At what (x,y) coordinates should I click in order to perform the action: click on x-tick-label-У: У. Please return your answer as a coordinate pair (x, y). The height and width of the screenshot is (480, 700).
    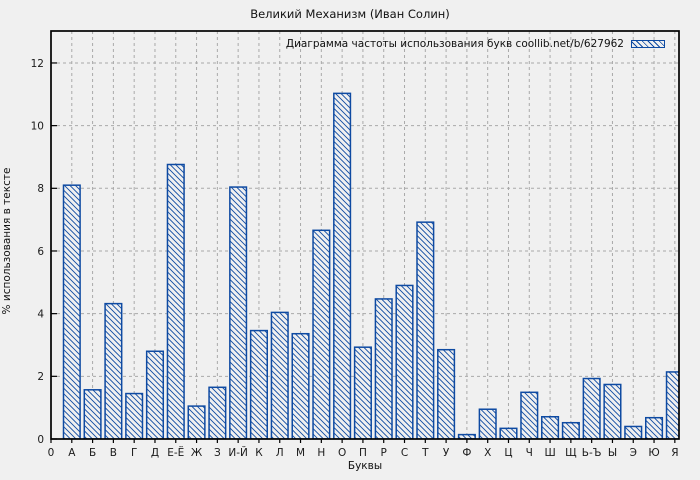
    Looking at the image, I should click on (446, 453).